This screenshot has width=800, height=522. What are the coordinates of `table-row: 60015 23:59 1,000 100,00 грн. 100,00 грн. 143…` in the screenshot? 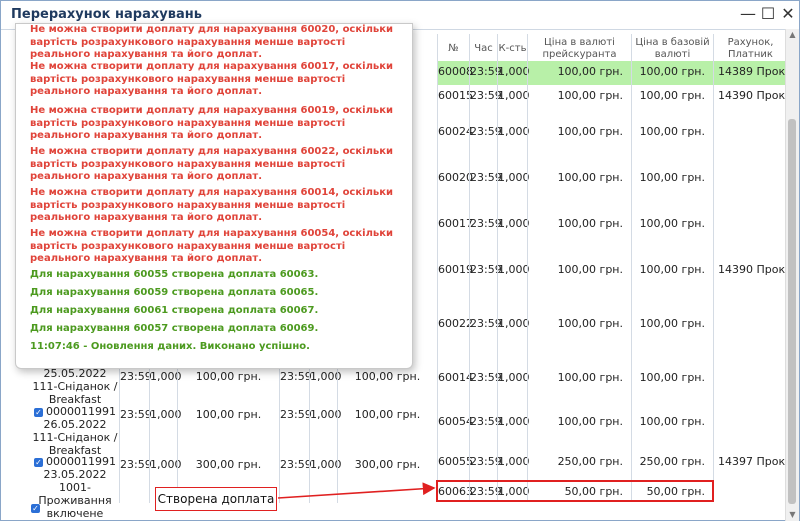 It's located at (612, 103).